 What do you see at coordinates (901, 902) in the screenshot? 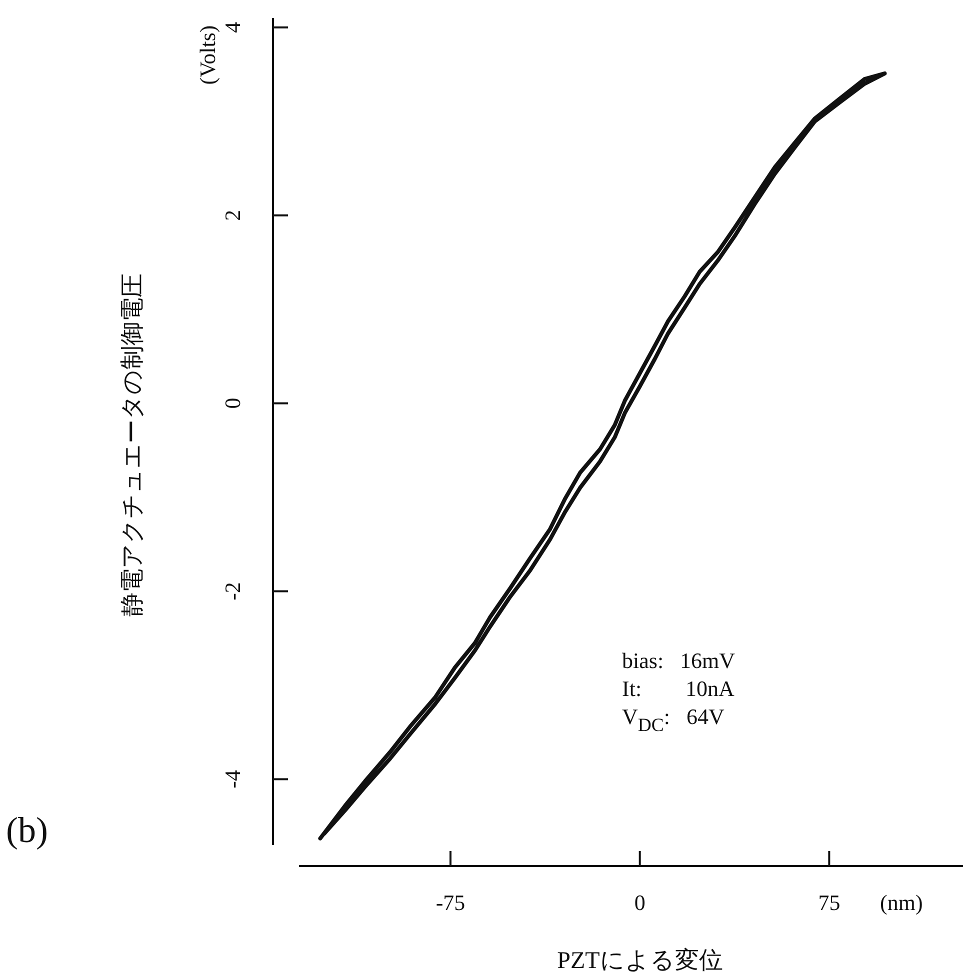
I see `annotation: (nm)` at bounding box center [901, 902].